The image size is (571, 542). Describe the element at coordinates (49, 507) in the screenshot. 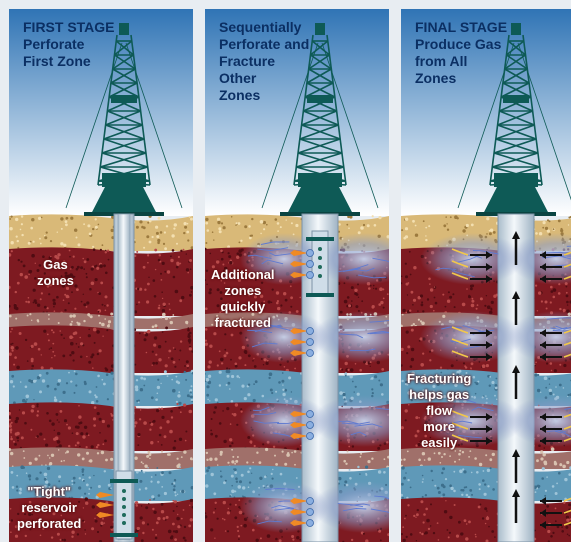

I see `label-tight-reservoir: "Tight" reservoir perforated` at that location.